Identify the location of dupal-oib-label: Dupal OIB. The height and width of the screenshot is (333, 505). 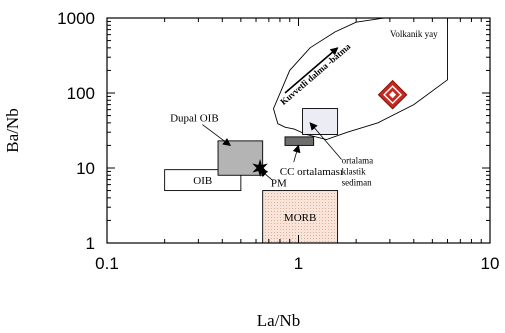
(194, 119).